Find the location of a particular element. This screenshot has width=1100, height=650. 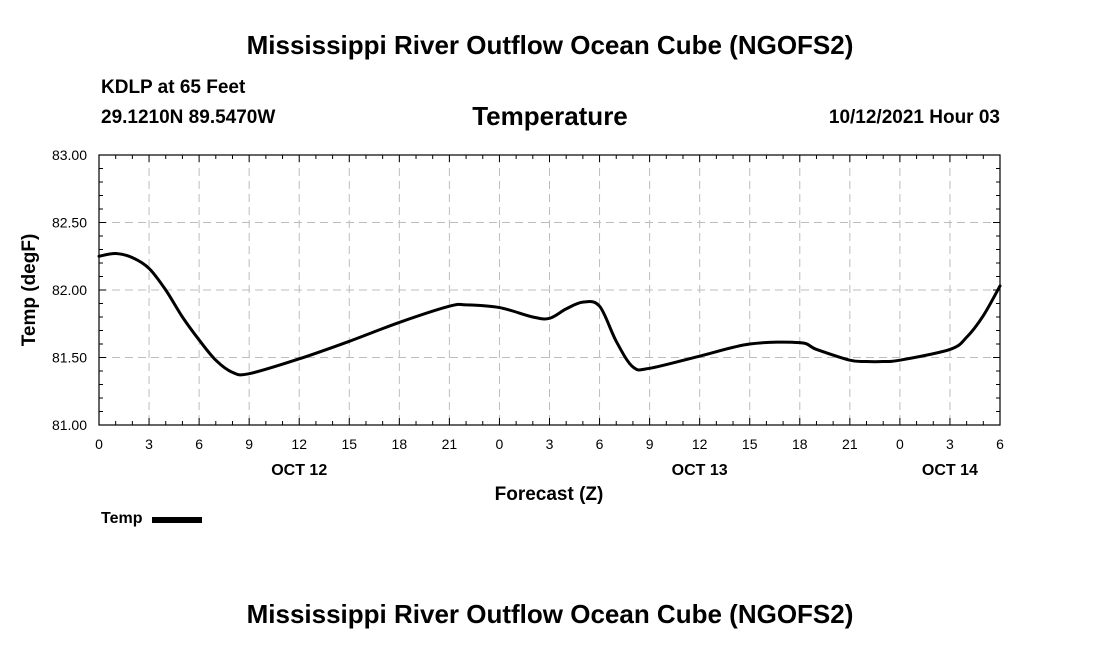

y-tick-label: 82.00 is located at coordinates (69, 290).